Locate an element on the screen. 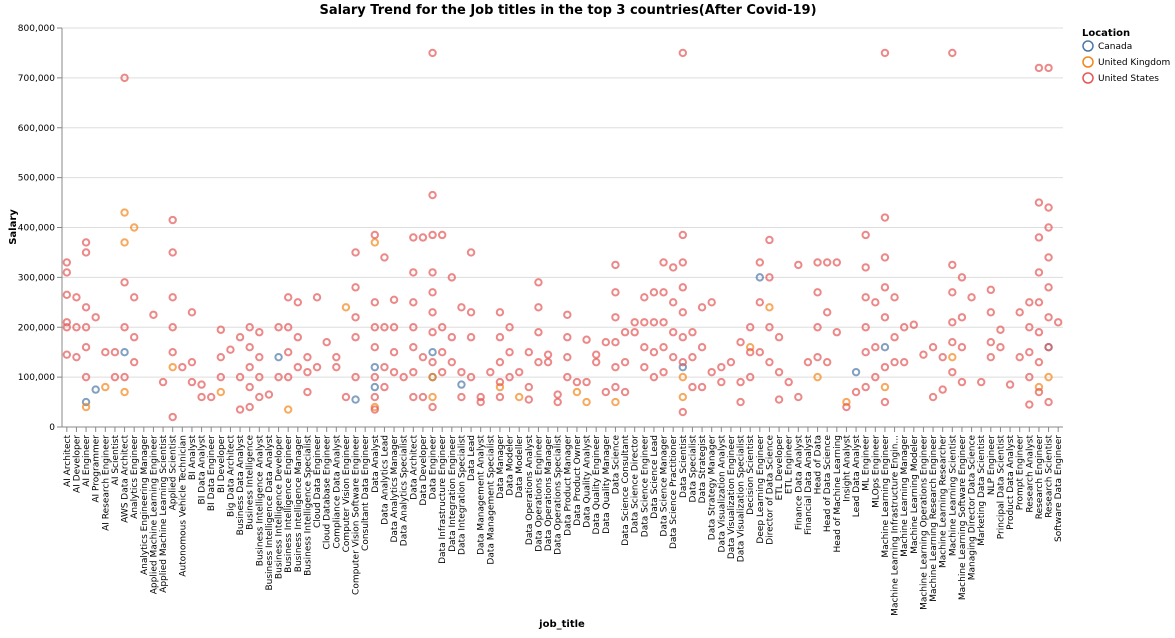 Image resolution: width=1175 pixels, height=638 pixels. x-tick-label: Data Visualization Specialist is located at coordinates (742, 499).